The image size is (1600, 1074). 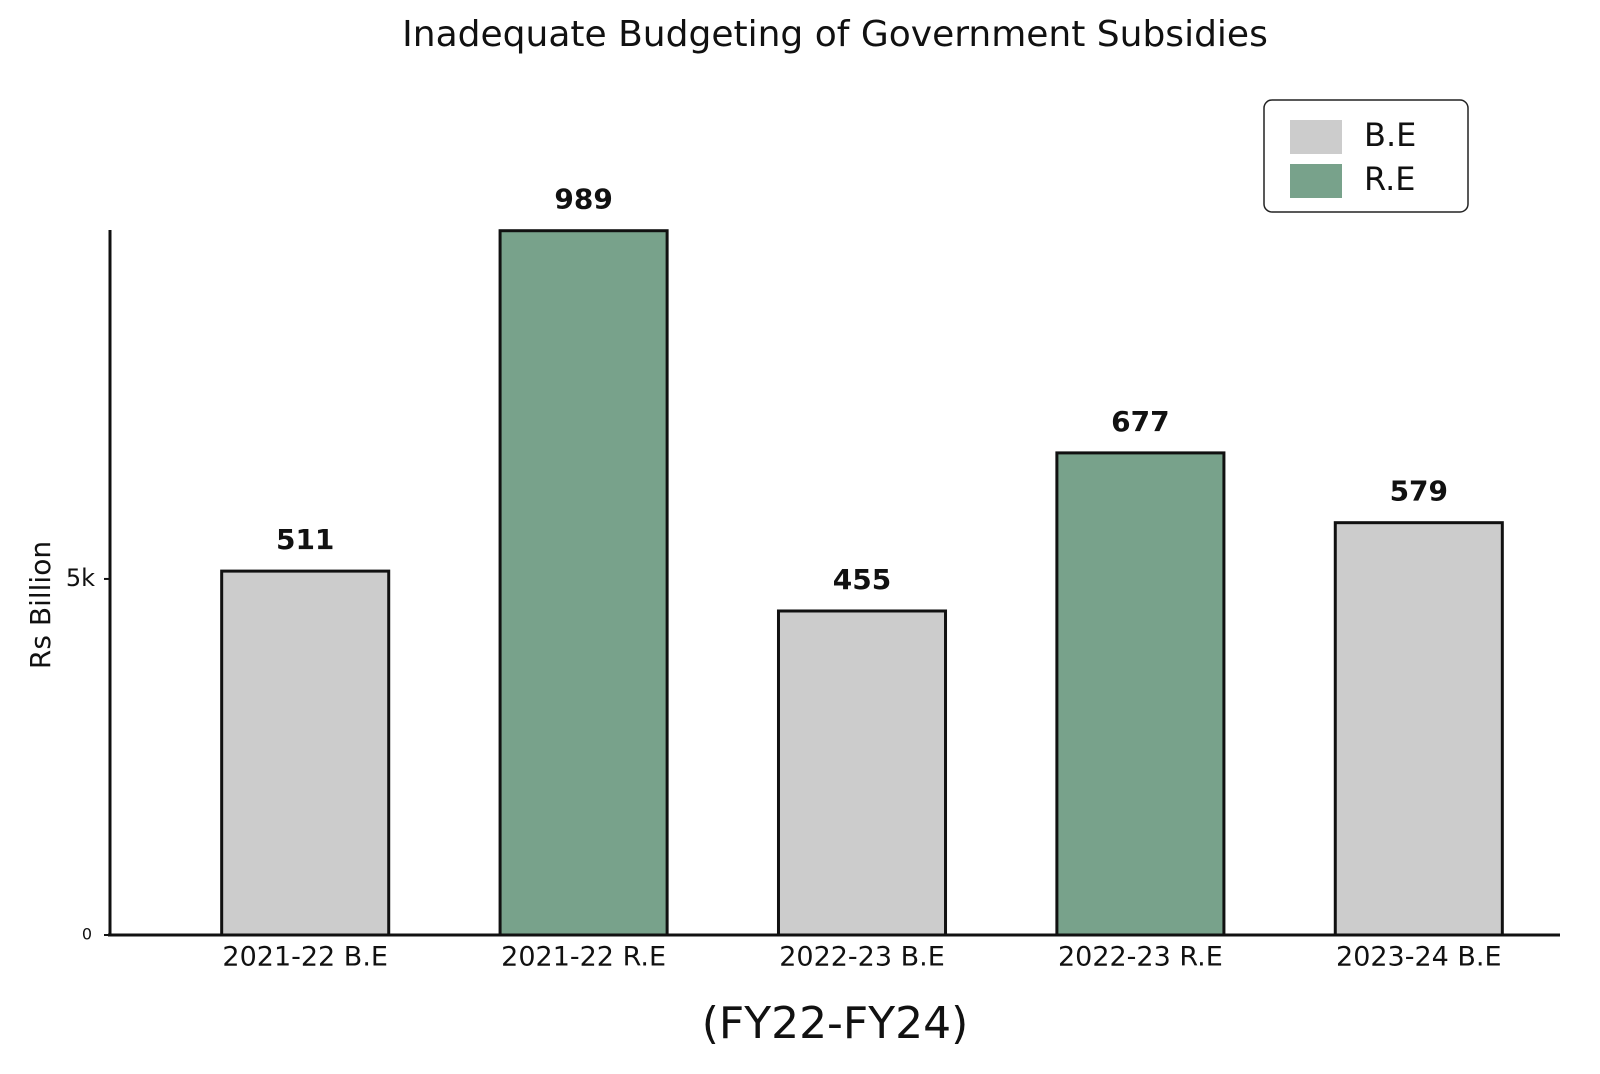 I want to click on y-tick-label: 0, so click(x=87, y=934).